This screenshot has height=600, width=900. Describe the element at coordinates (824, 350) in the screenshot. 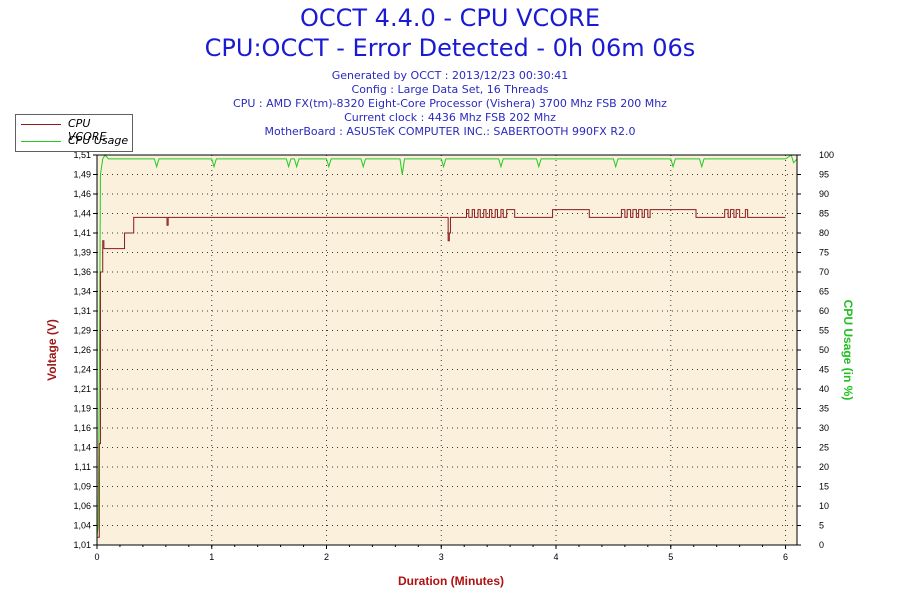

I see `y2-tick-label: 50` at that location.